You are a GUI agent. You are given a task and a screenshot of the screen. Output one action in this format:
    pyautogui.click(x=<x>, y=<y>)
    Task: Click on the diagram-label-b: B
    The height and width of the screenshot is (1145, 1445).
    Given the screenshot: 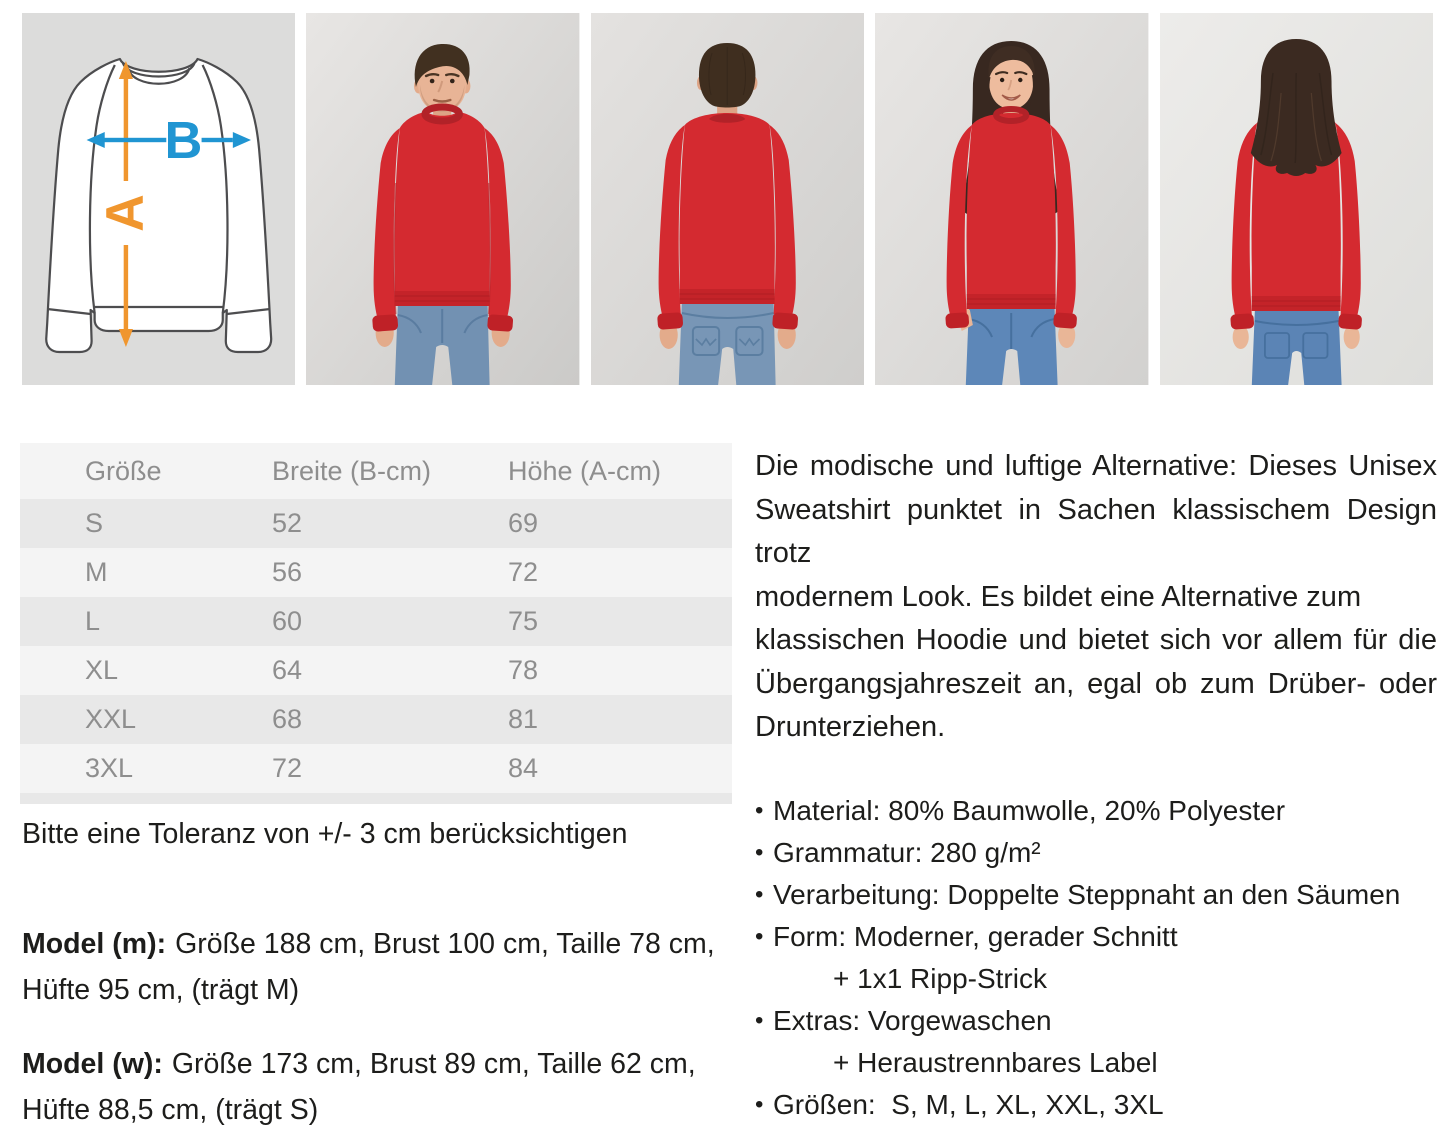 What is the action you would take?
    pyautogui.click(x=183, y=141)
    